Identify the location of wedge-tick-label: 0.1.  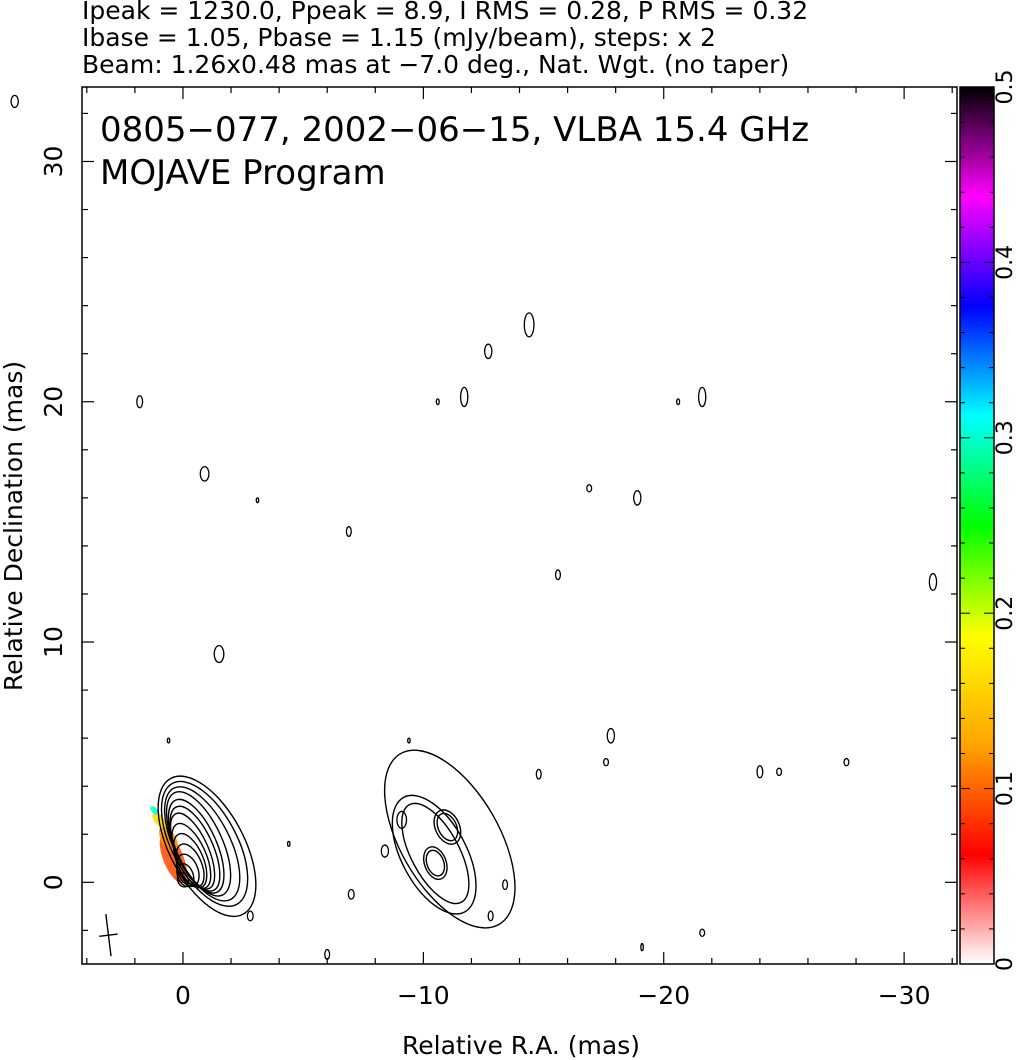
(1005, 788).